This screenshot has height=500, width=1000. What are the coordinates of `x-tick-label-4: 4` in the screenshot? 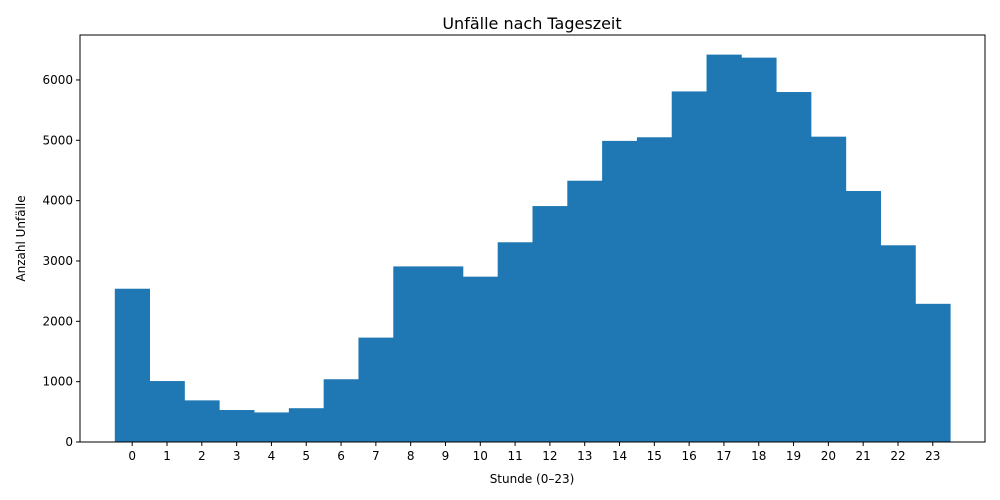 It's located at (272, 456).